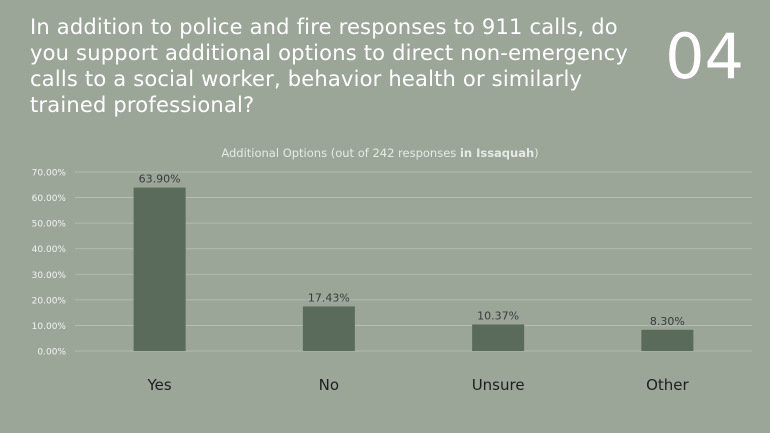  I want to click on data-label-no: 17.43%, so click(329, 297).